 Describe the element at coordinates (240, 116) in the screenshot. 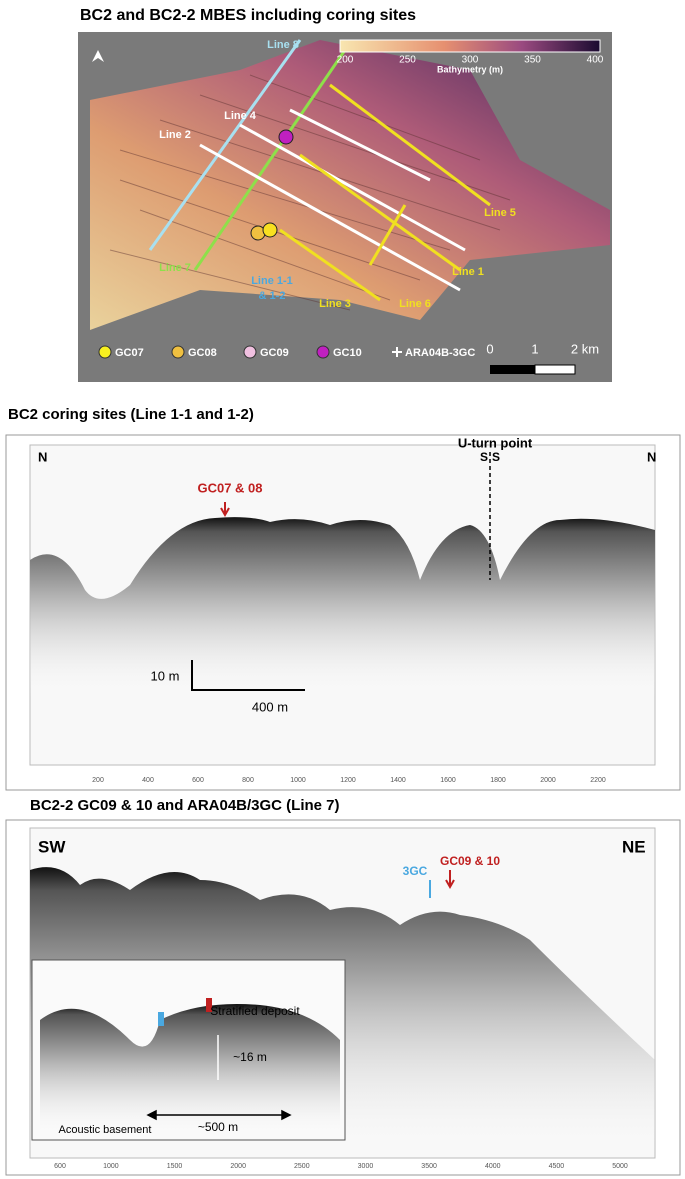

I see `line-label: Line 4` at that location.